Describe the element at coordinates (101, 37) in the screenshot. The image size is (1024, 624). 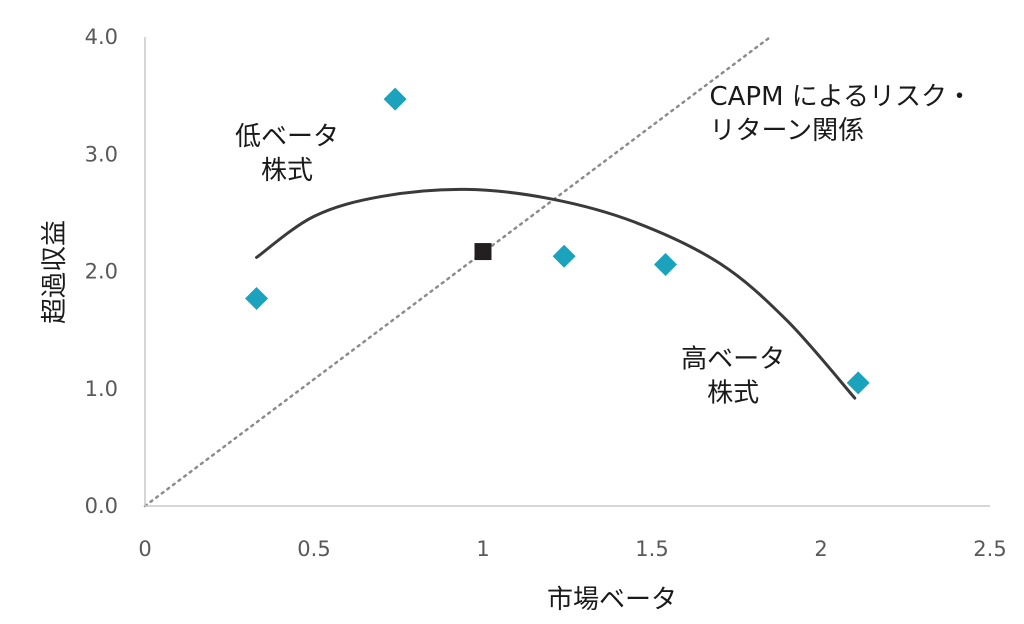
I see `y-tick-label: 4.0` at that location.